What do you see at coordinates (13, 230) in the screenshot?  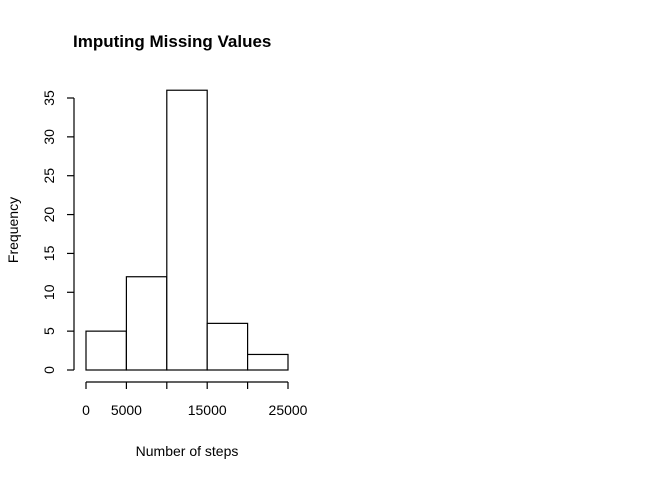 I see `y-axis-label: Frequency` at bounding box center [13, 230].